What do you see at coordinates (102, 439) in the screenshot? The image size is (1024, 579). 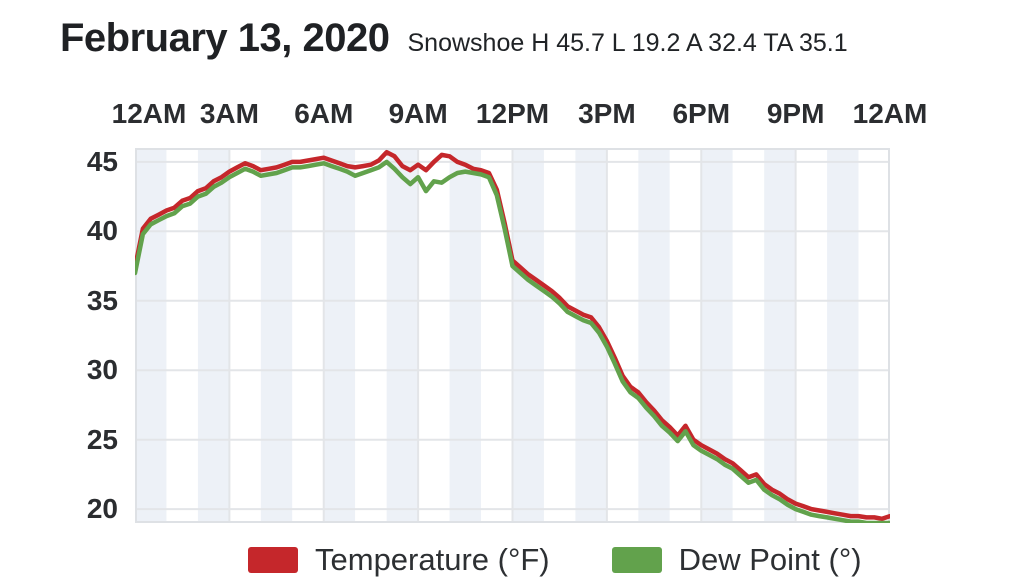 I see `y-tick-label-25: 25` at bounding box center [102, 439].